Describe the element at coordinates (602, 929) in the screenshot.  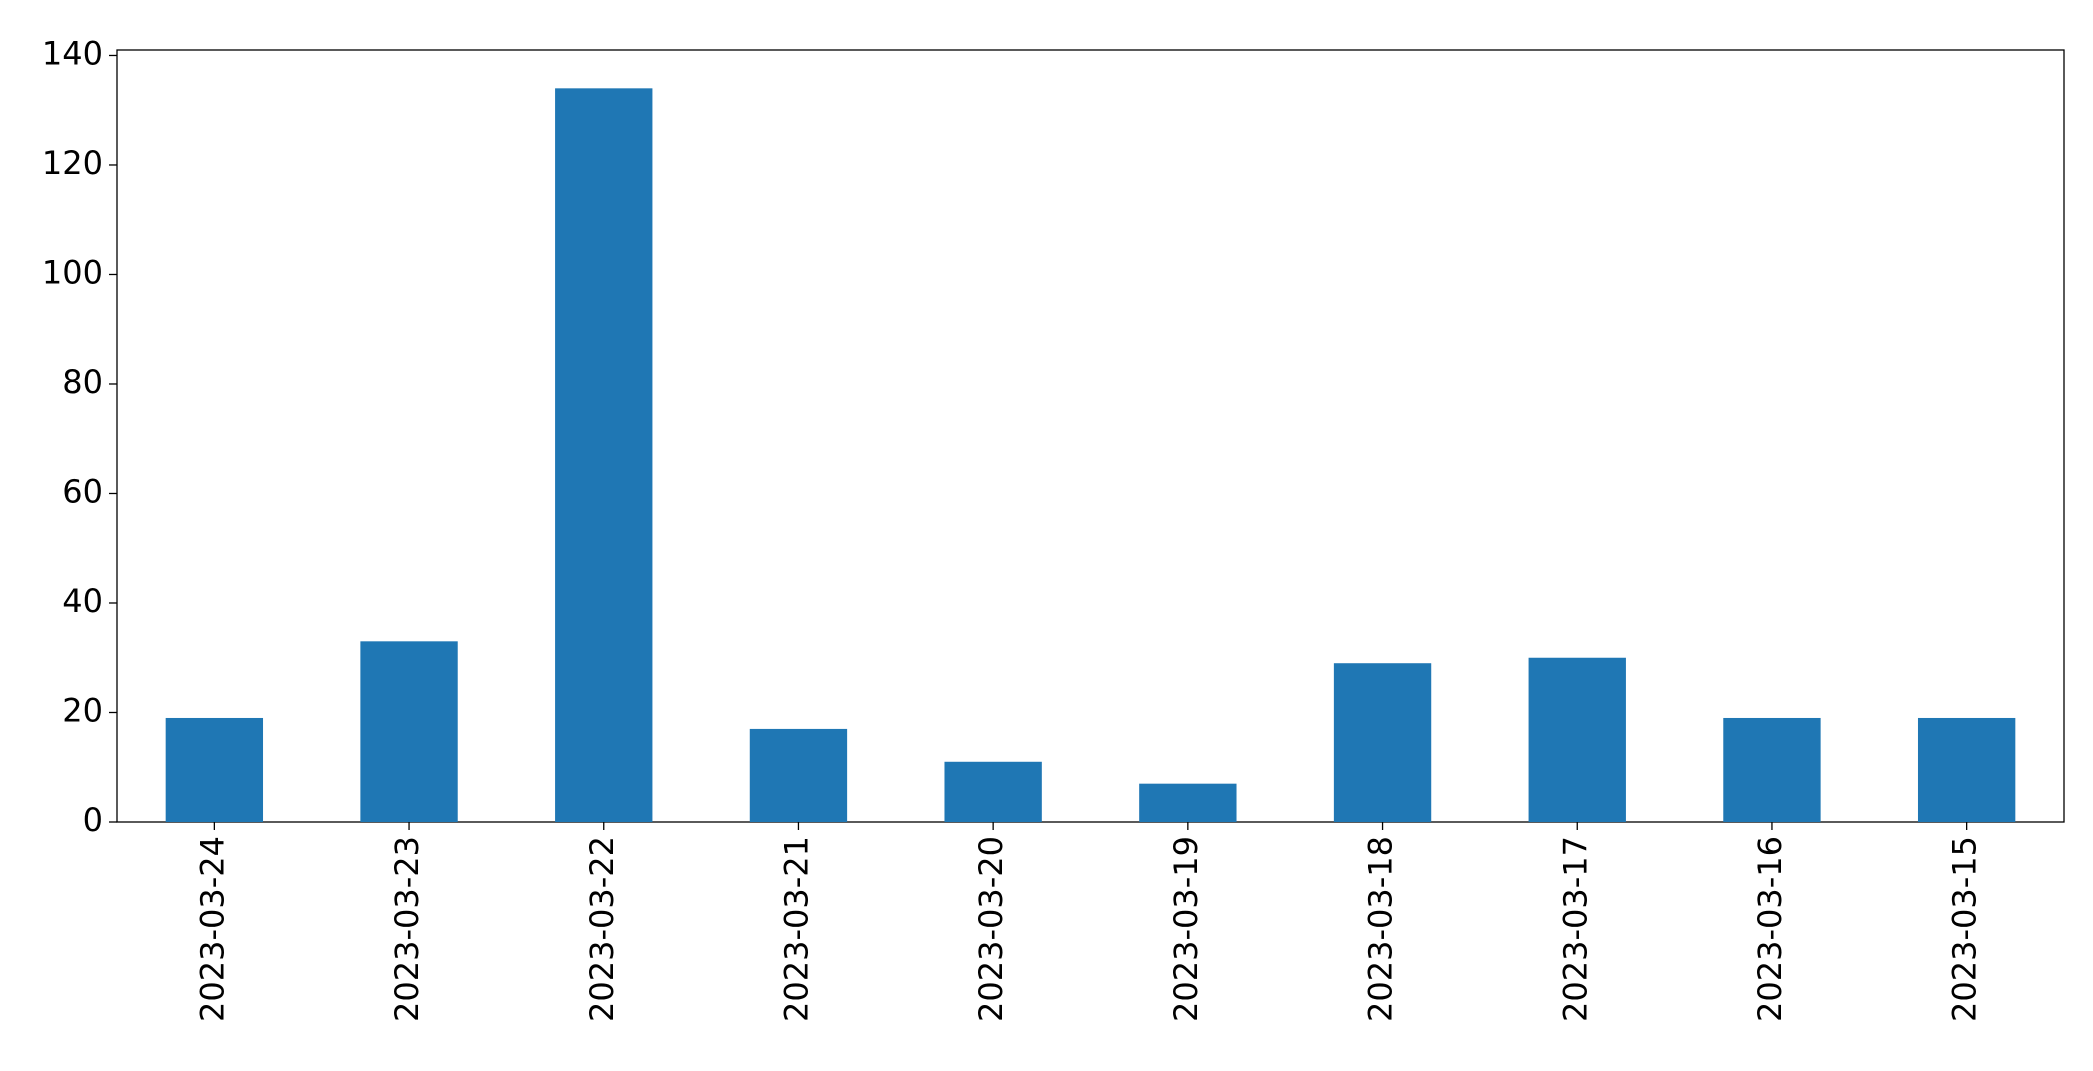
I see `x-tick-label: 2023-03-22` at that location.